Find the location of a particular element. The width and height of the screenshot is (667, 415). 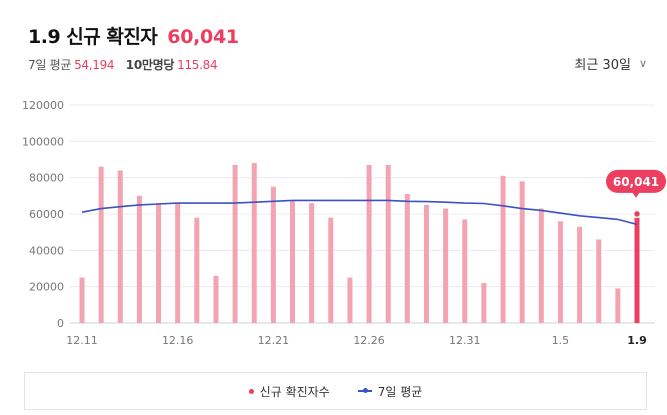

range-label: 최근 30일 is located at coordinates (602, 65).